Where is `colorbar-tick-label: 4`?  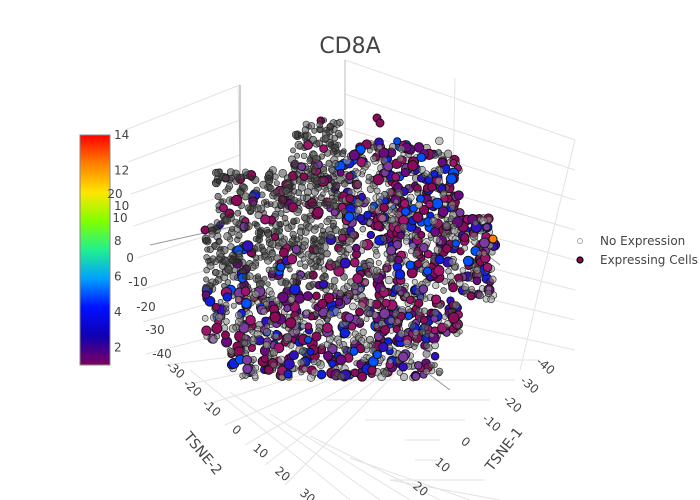 colorbar-tick-label: 4 is located at coordinates (118, 312).